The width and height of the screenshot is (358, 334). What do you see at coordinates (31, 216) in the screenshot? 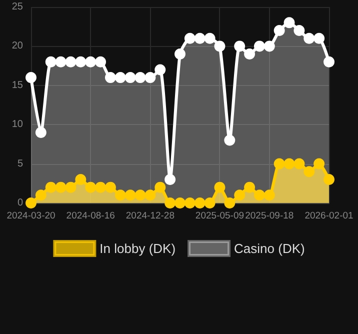
I see `x-tick-label: 2024-03-20` at bounding box center [31, 216].